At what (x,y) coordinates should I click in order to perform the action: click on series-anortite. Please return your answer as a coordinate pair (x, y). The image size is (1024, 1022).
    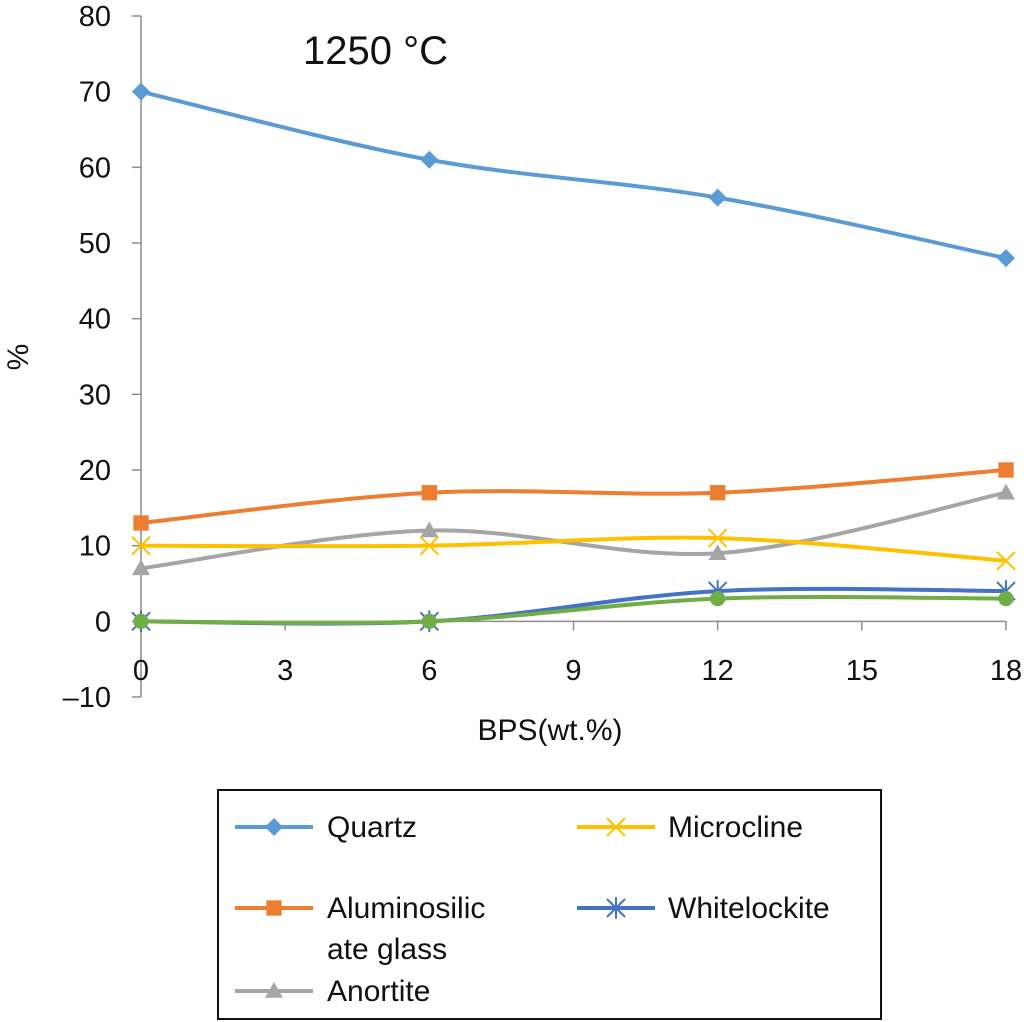
    Looking at the image, I should click on (573, 529).